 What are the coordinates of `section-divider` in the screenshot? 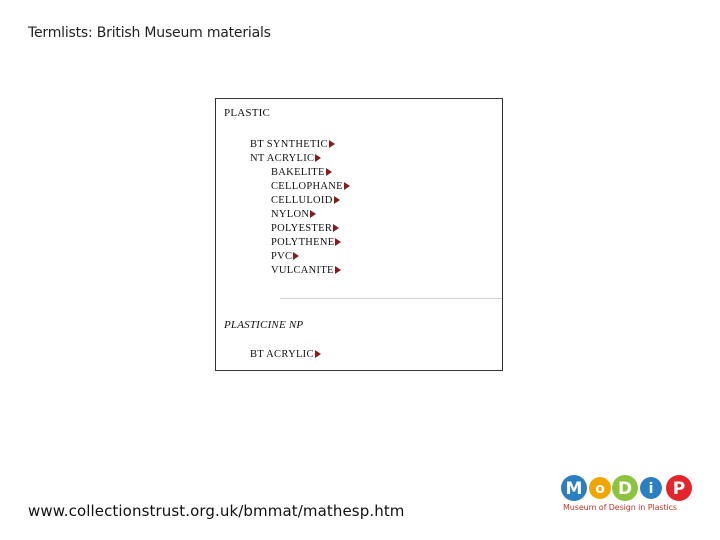 It's located at (391, 298).